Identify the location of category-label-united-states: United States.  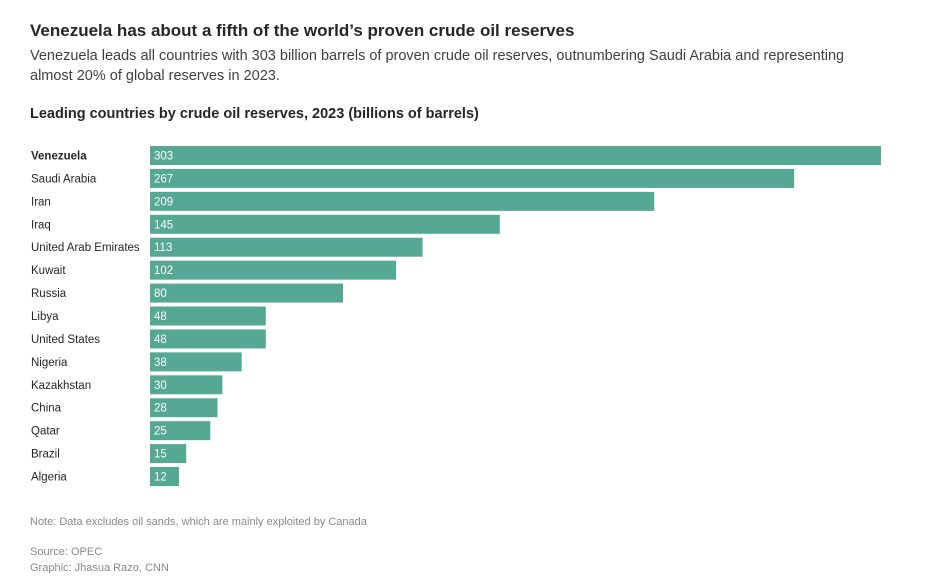
(65, 340).